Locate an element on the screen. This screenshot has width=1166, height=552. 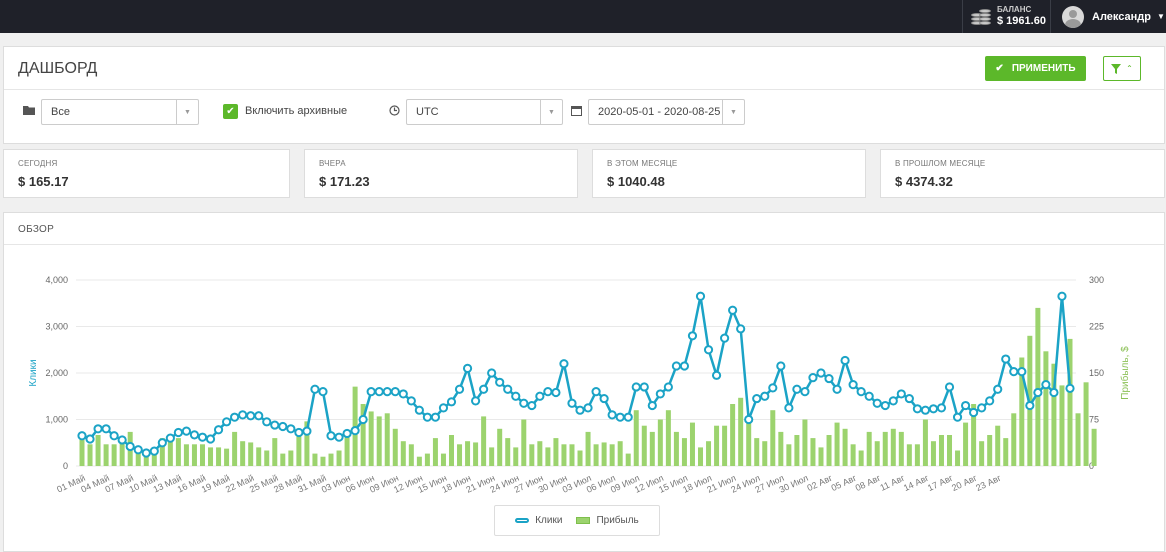
legend-label: Клики is located at coordinates (549, 520).